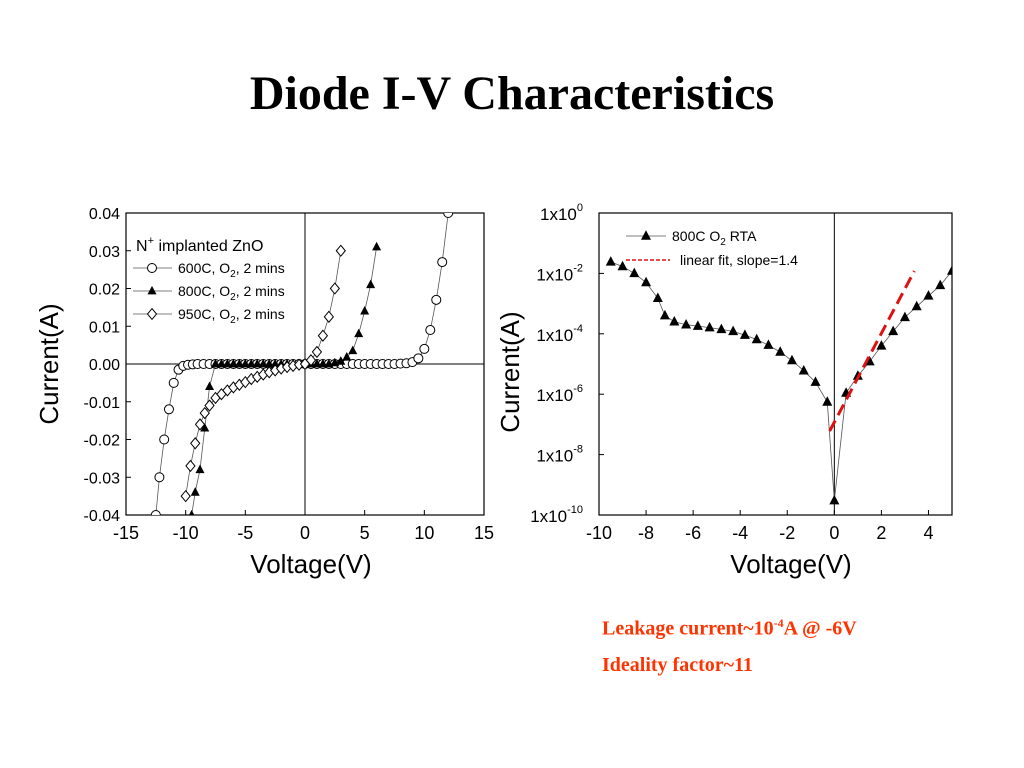 This screenshot has width=1024, height=768. I want to click on y-tick-label: 1x10⁻², so click(559, 273).